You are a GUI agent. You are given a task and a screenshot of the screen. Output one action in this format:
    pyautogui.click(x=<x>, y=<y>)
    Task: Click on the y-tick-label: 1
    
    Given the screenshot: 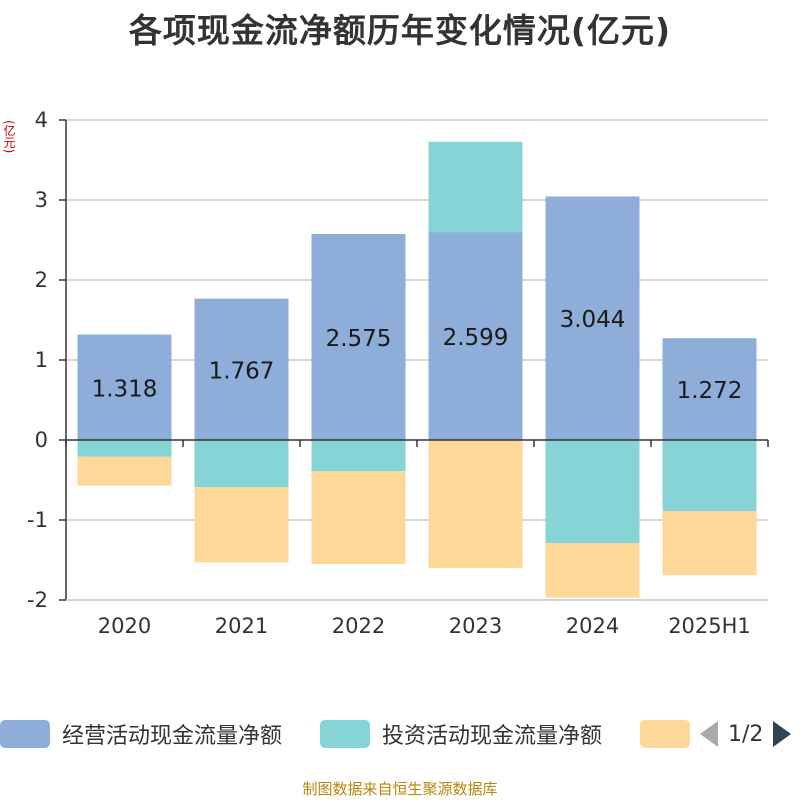 What is the action you would take?
    pyautogui.click(x=41, y=360)
    